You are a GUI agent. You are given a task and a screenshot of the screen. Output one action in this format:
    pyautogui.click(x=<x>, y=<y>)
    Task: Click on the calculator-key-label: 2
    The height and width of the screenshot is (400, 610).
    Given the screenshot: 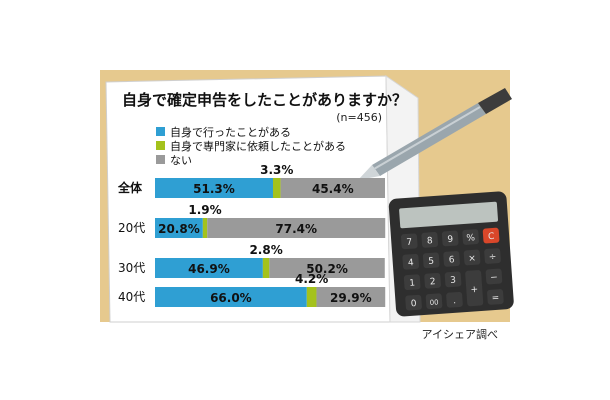 What is the action you would take?
    pyautogui.click(x=433, y=282)
    